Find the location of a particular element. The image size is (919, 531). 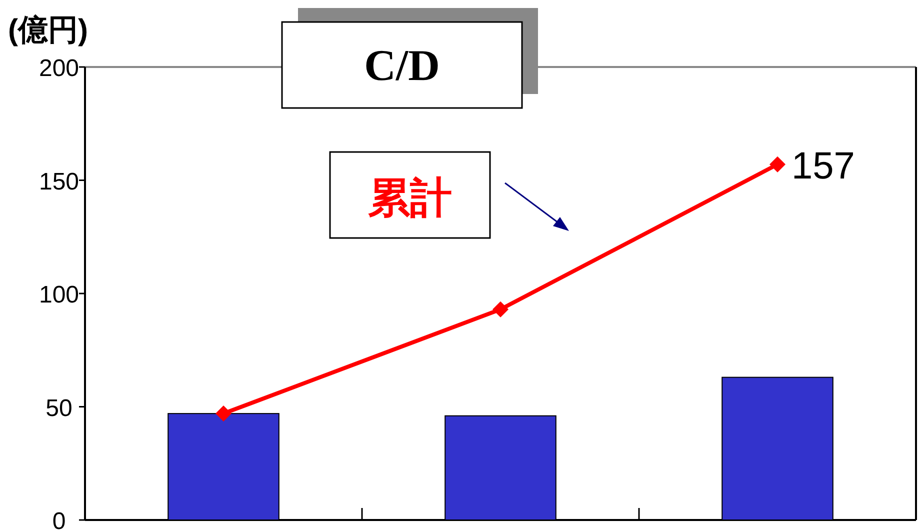

chart-title: C/D is located at coordinates (402, 65).